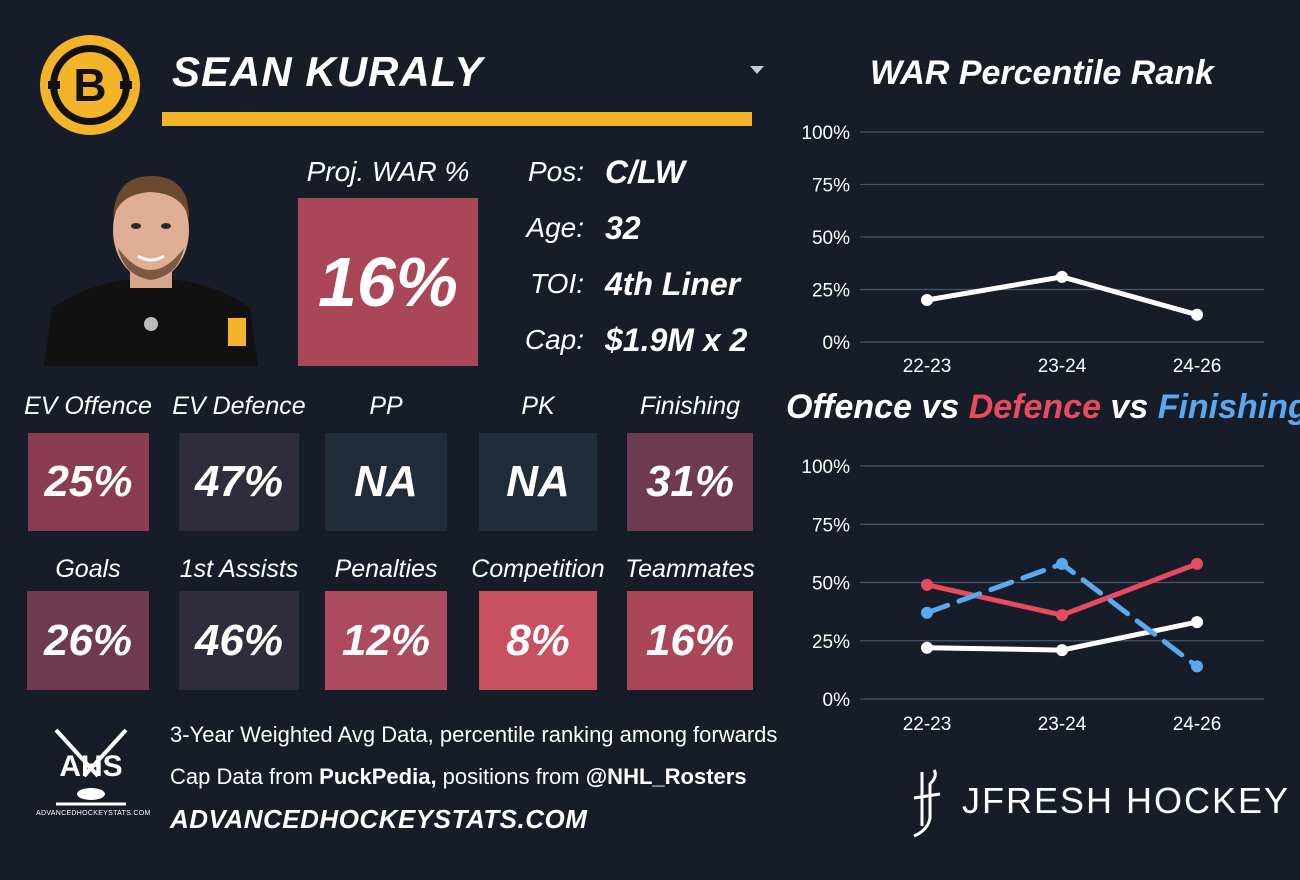 The width and height of the screenshot is (1300, 880). What do you see at coordinates (1042, 73) in the screenshot?
I see `war-chart-title: WAR Percentile Rank` at bounding box center [1042, 73].